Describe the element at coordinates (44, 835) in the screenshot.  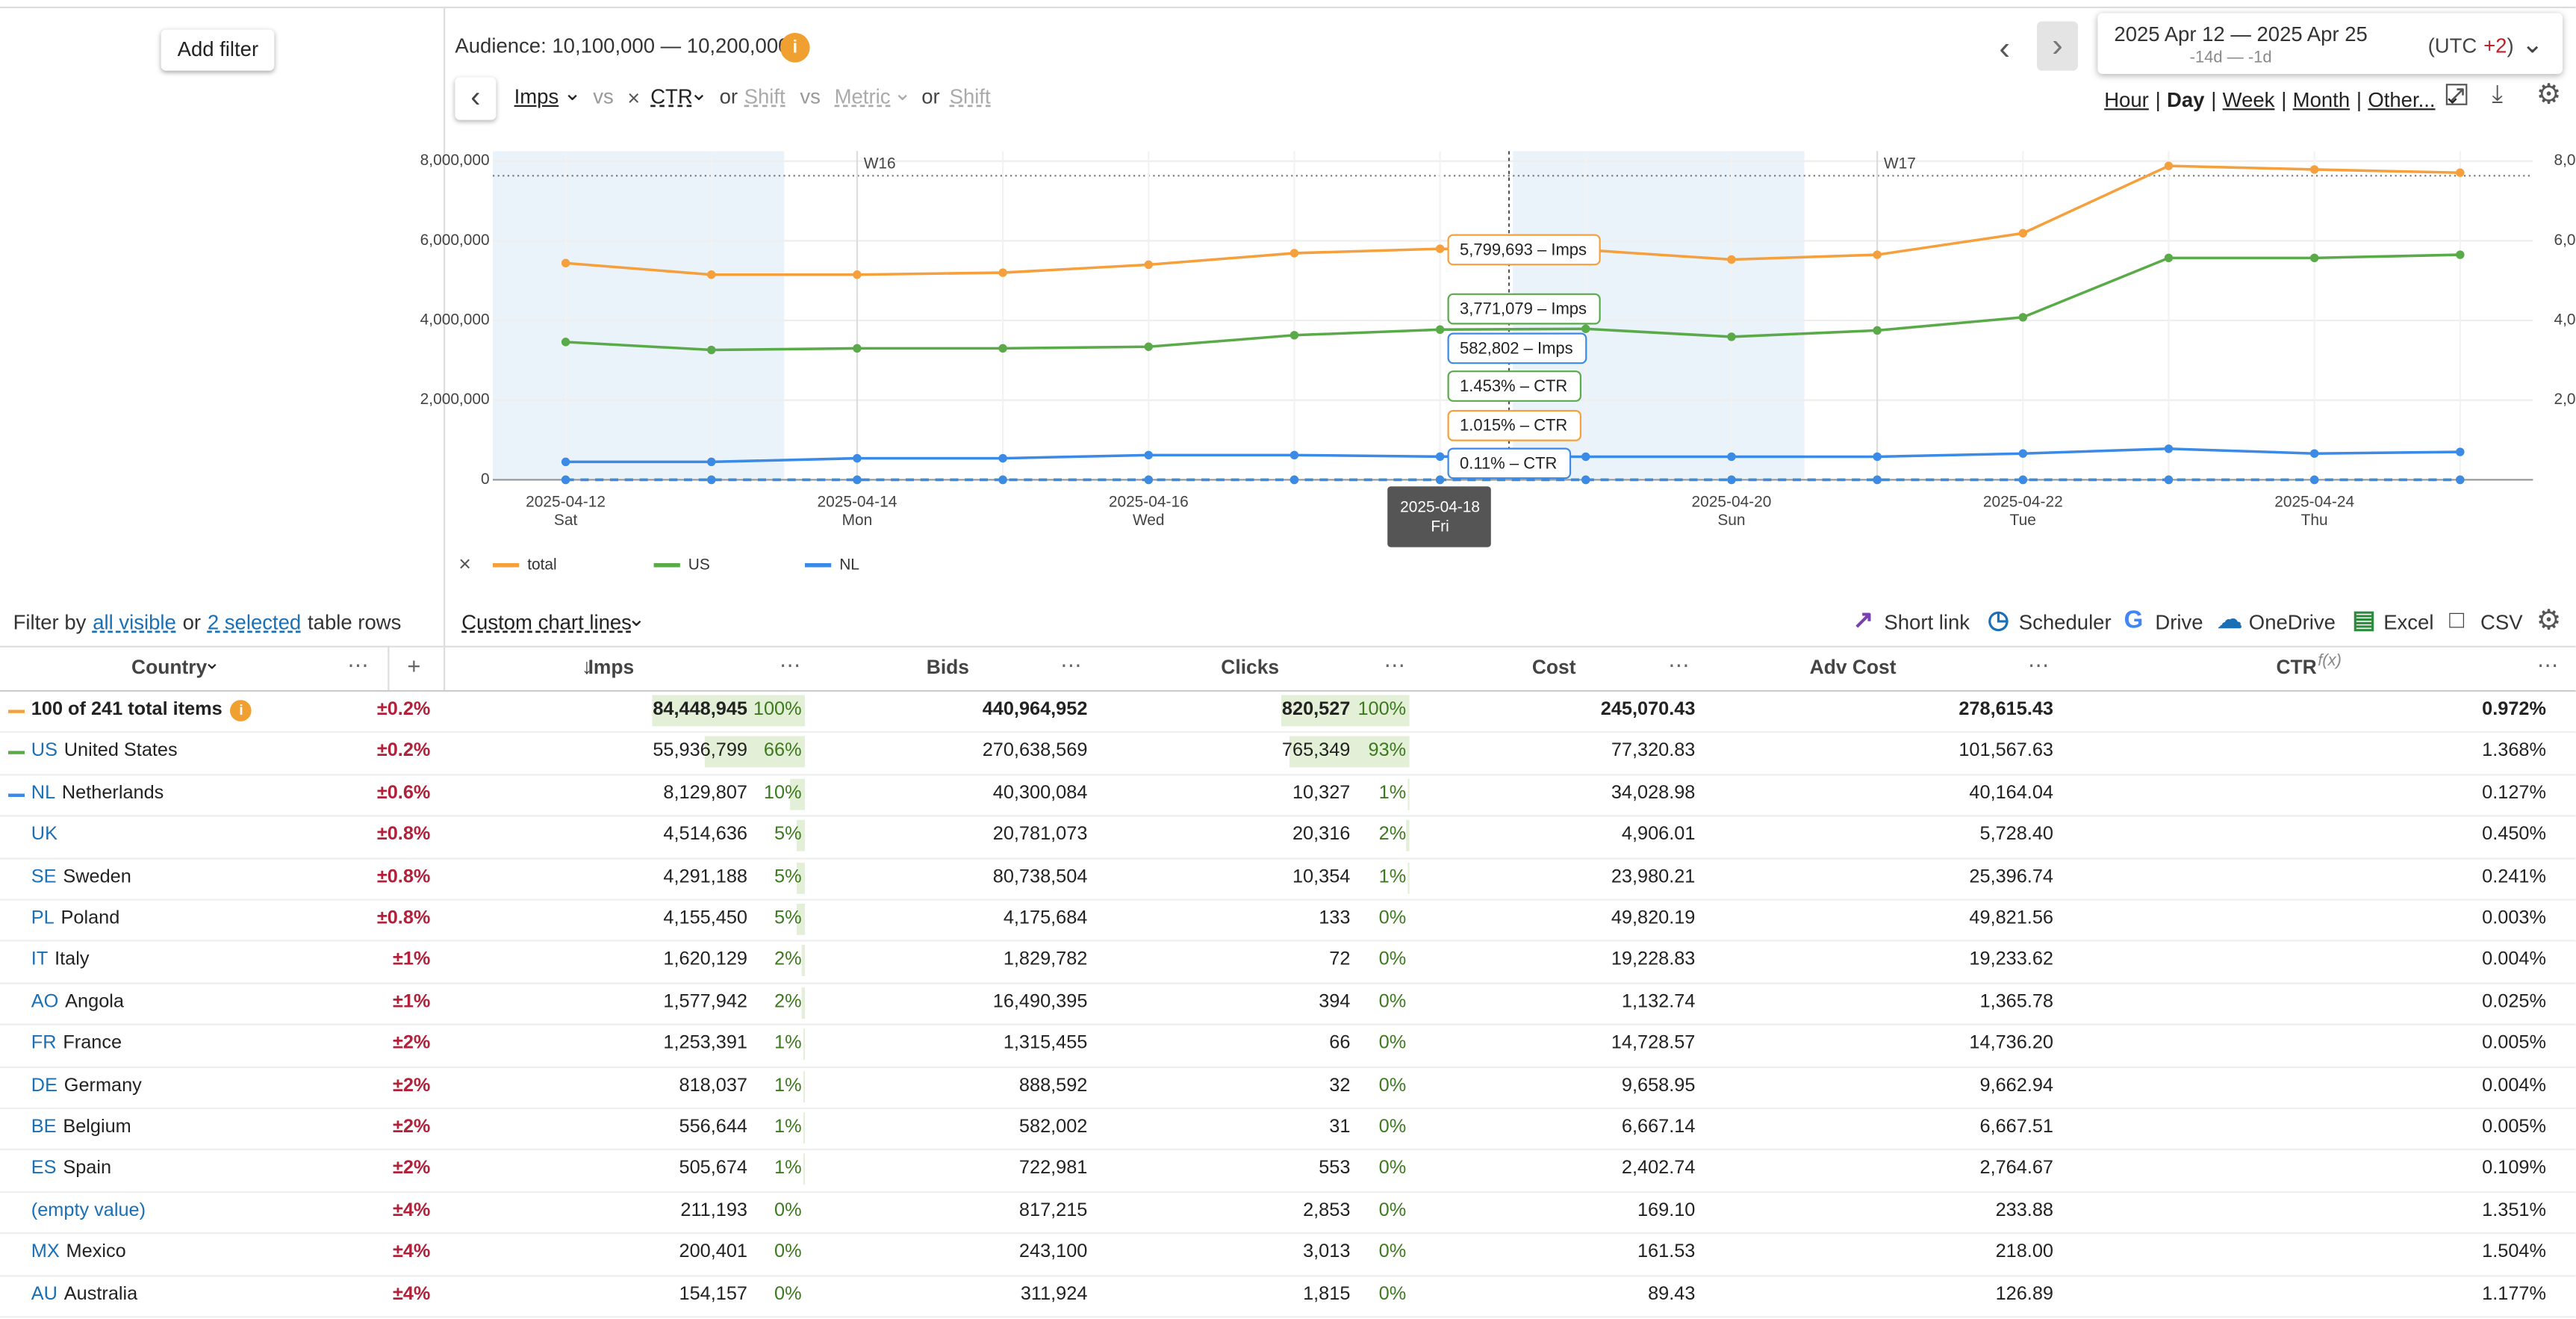
I see `country-code: UK` at that location.